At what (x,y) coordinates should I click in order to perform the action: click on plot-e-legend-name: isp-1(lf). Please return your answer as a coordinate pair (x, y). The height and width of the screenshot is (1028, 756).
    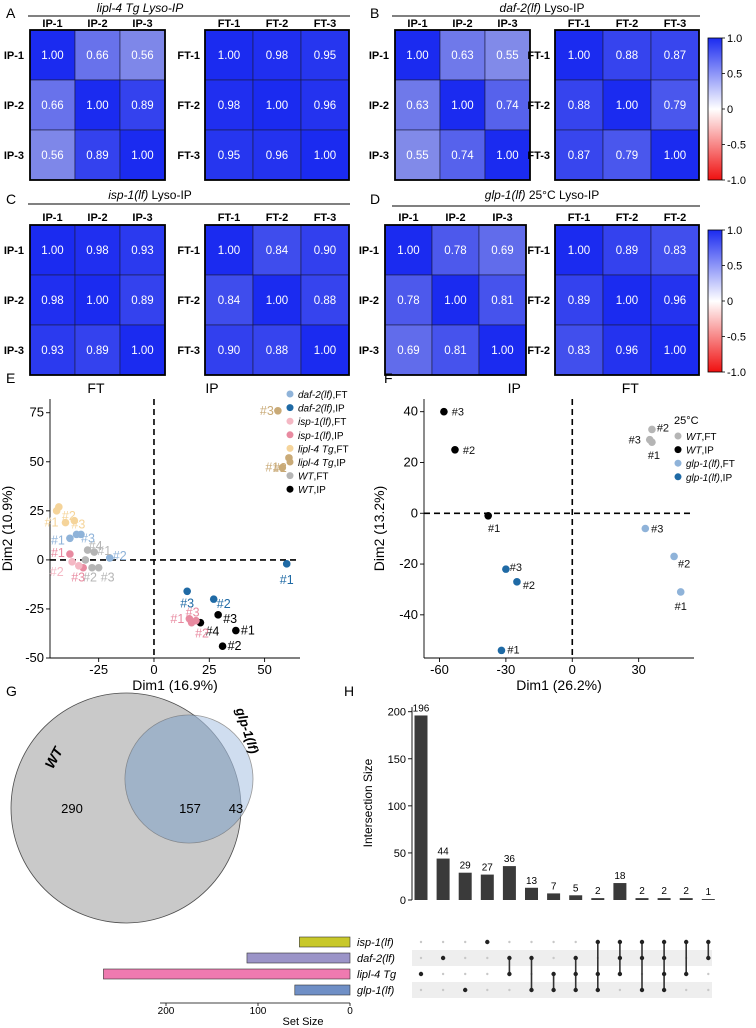
    Looking at the image, I should click on (314, 422).